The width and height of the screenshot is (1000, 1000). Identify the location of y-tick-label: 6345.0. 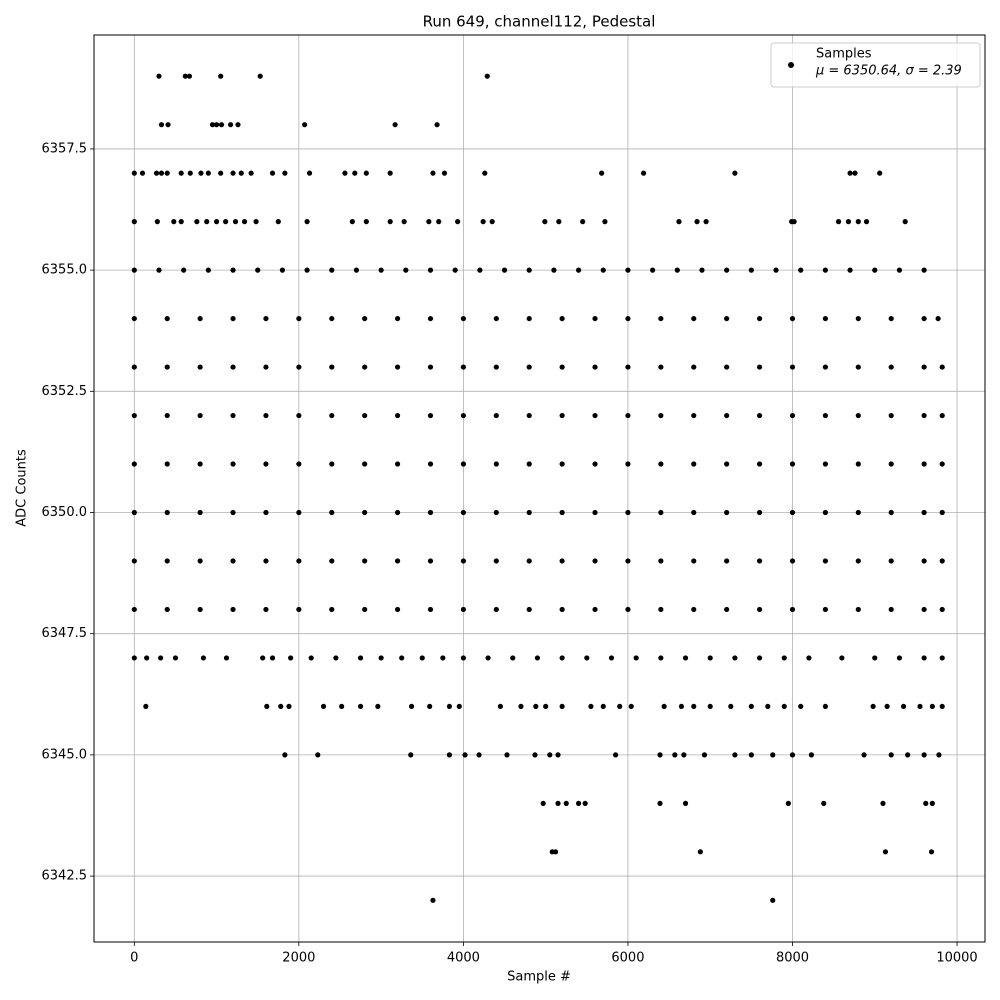
(65, 754).